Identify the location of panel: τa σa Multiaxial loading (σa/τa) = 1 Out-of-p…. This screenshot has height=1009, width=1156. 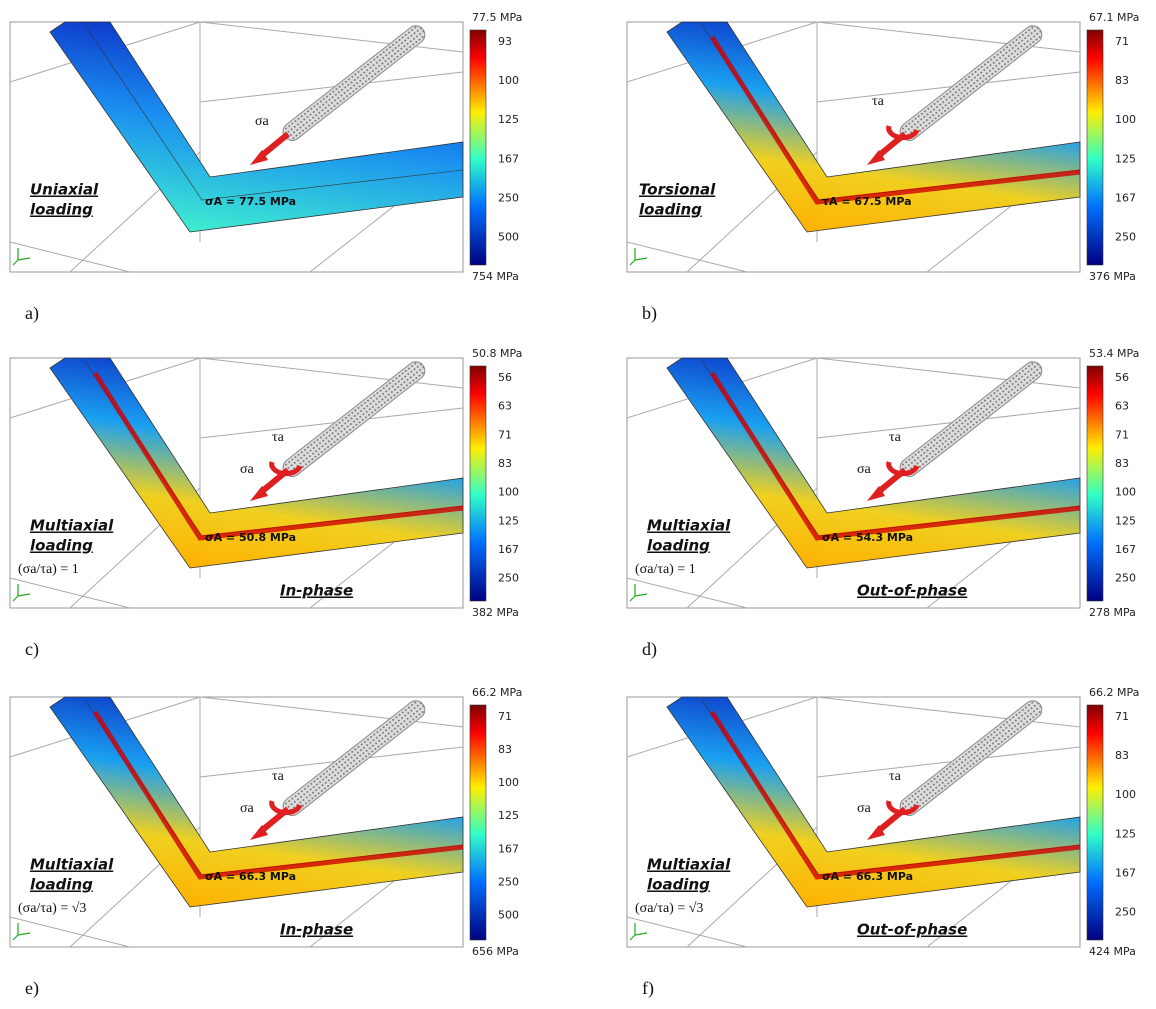
(882, 483).